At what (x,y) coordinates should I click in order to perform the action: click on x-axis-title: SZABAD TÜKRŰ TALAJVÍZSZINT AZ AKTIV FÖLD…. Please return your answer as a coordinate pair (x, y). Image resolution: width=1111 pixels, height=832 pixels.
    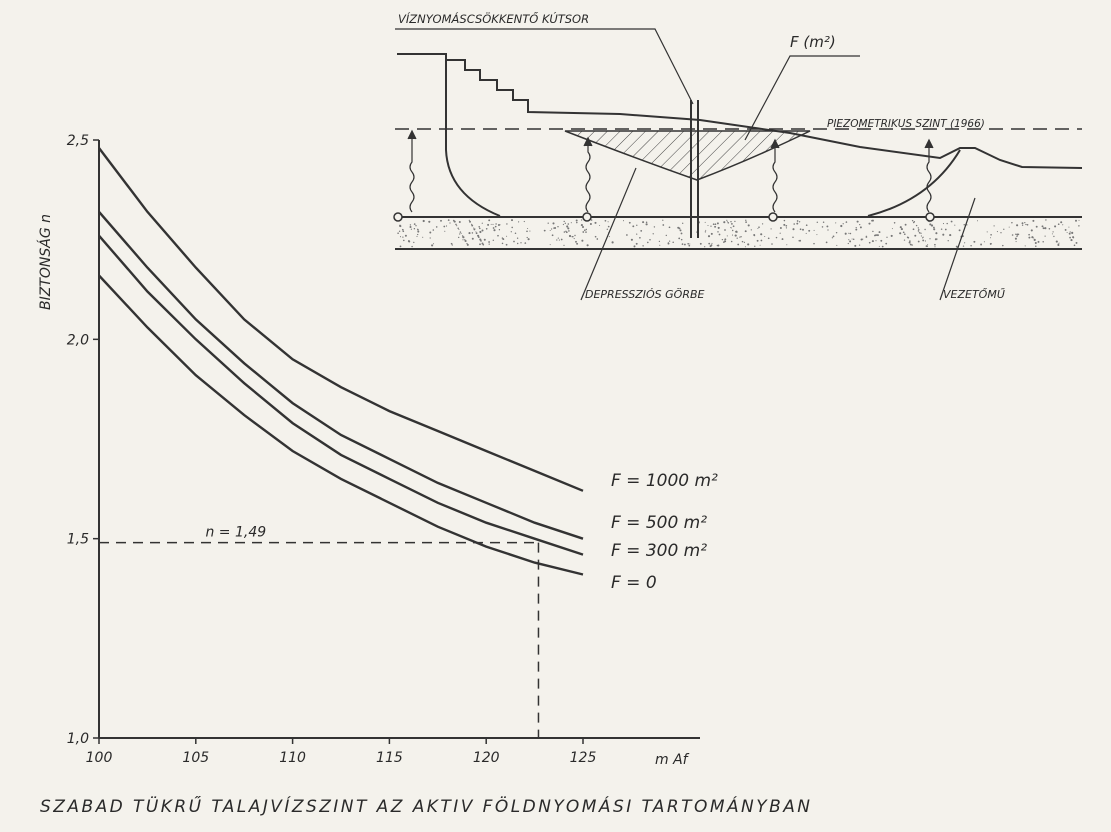
    Looking at the image, I should click on (425, 806).